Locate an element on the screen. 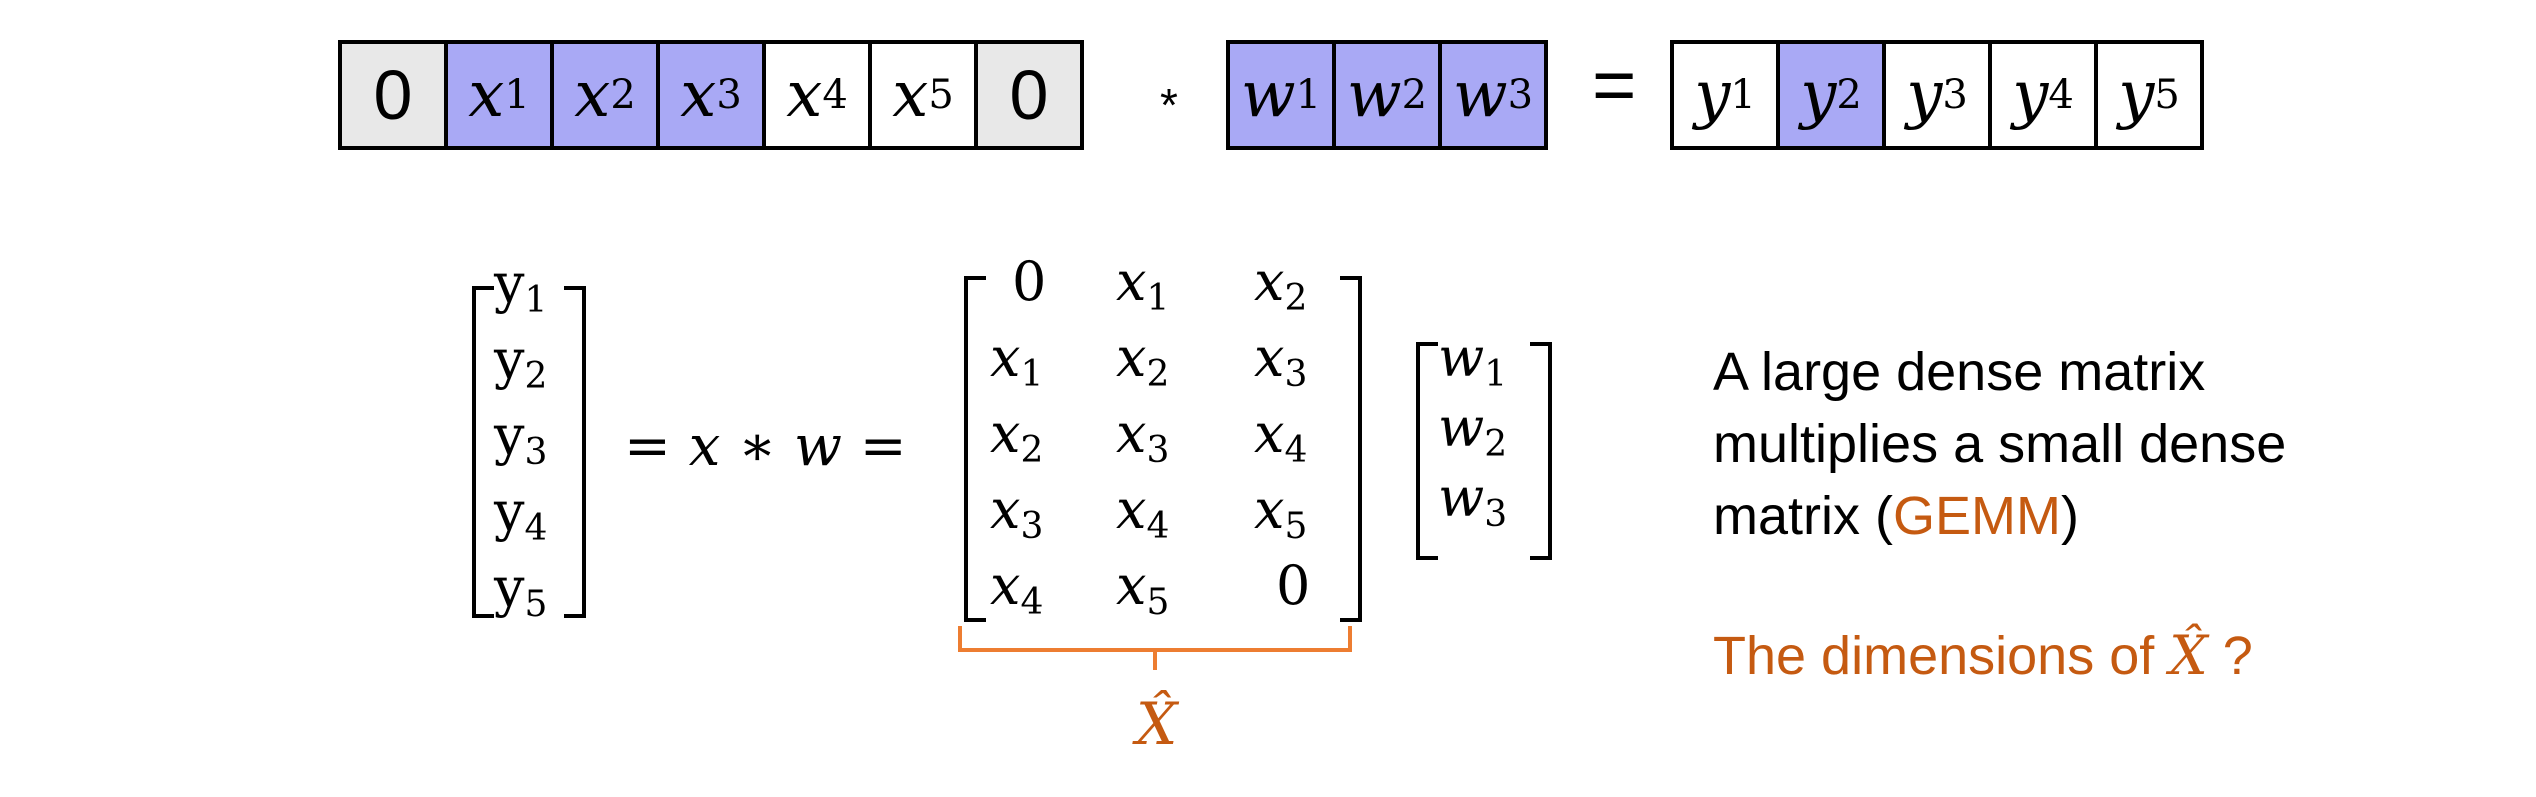 Image resolution: width=2536 pixels, height=797 pixels. y-cell-subscript: 5 is located at coordinates (2167, 95).